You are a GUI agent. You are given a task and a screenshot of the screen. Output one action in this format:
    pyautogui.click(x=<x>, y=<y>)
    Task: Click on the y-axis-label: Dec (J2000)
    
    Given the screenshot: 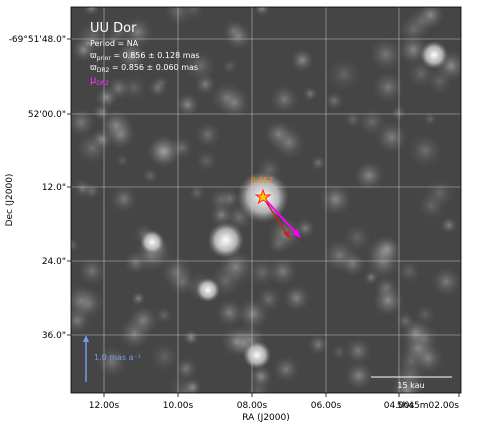 What is the action you would take?
    pyautogui.click(x=10, y=200)
    